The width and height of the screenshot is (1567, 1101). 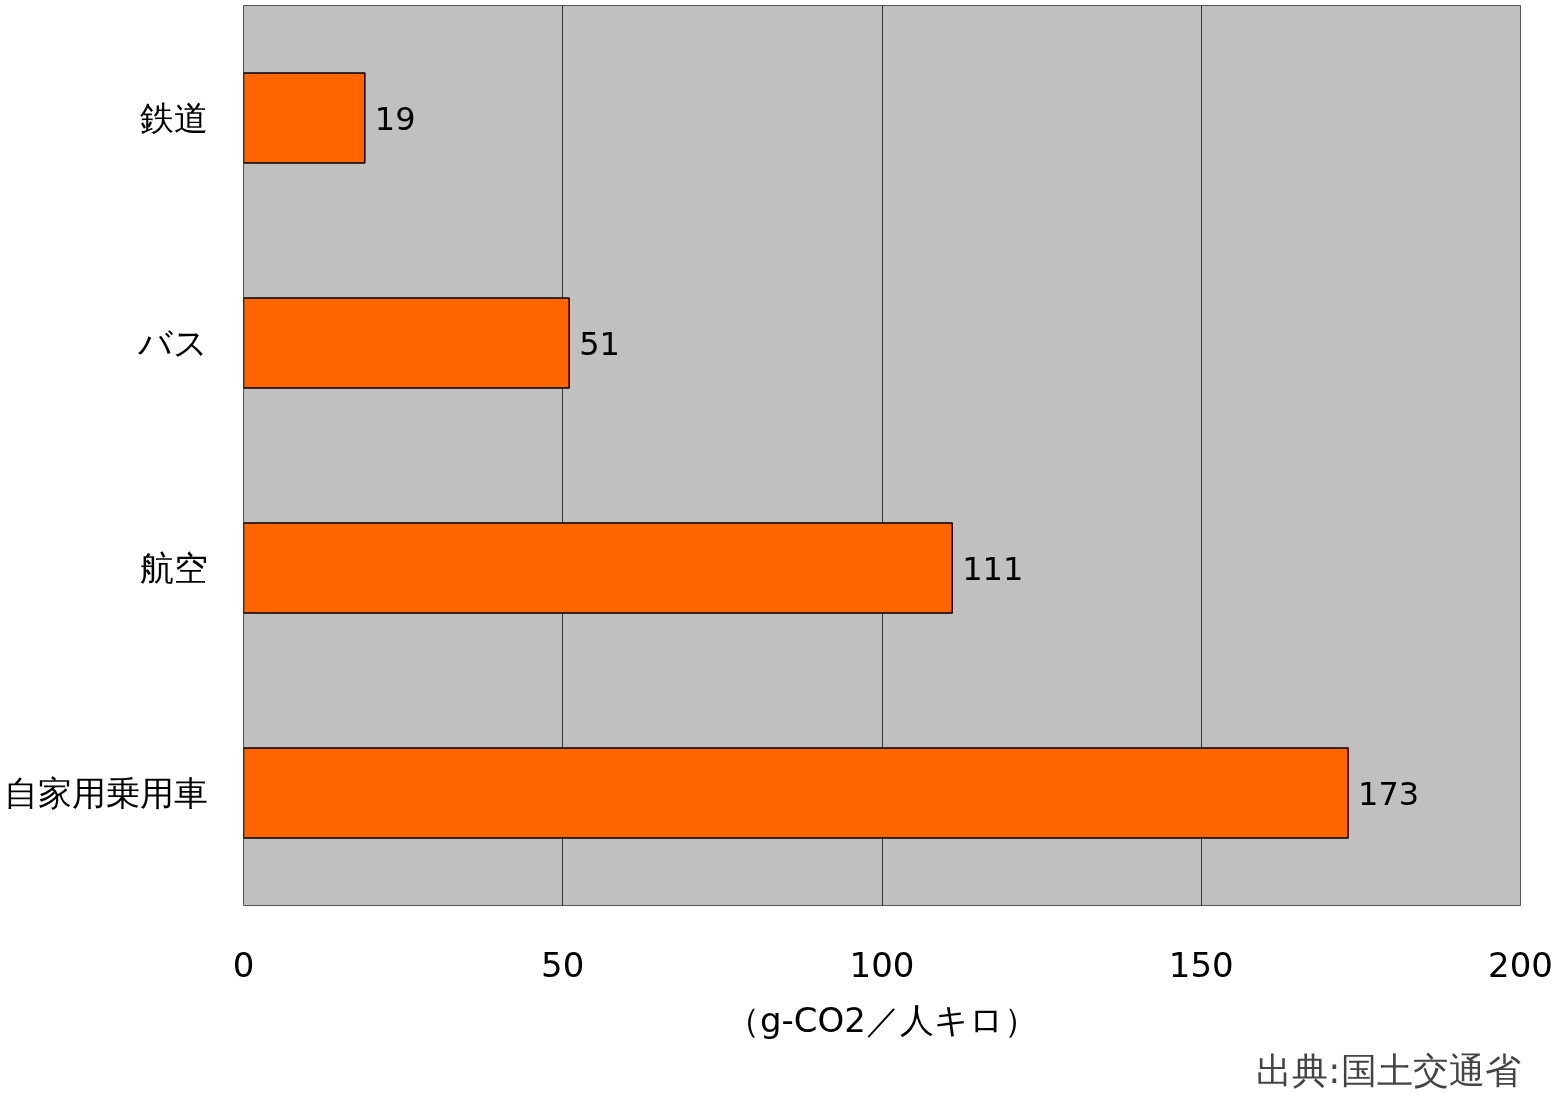 What do you see at coordinates (1520, 964) in the screenshot?
I see `x-tick-label: 200` at bounding box center [1520, 964].